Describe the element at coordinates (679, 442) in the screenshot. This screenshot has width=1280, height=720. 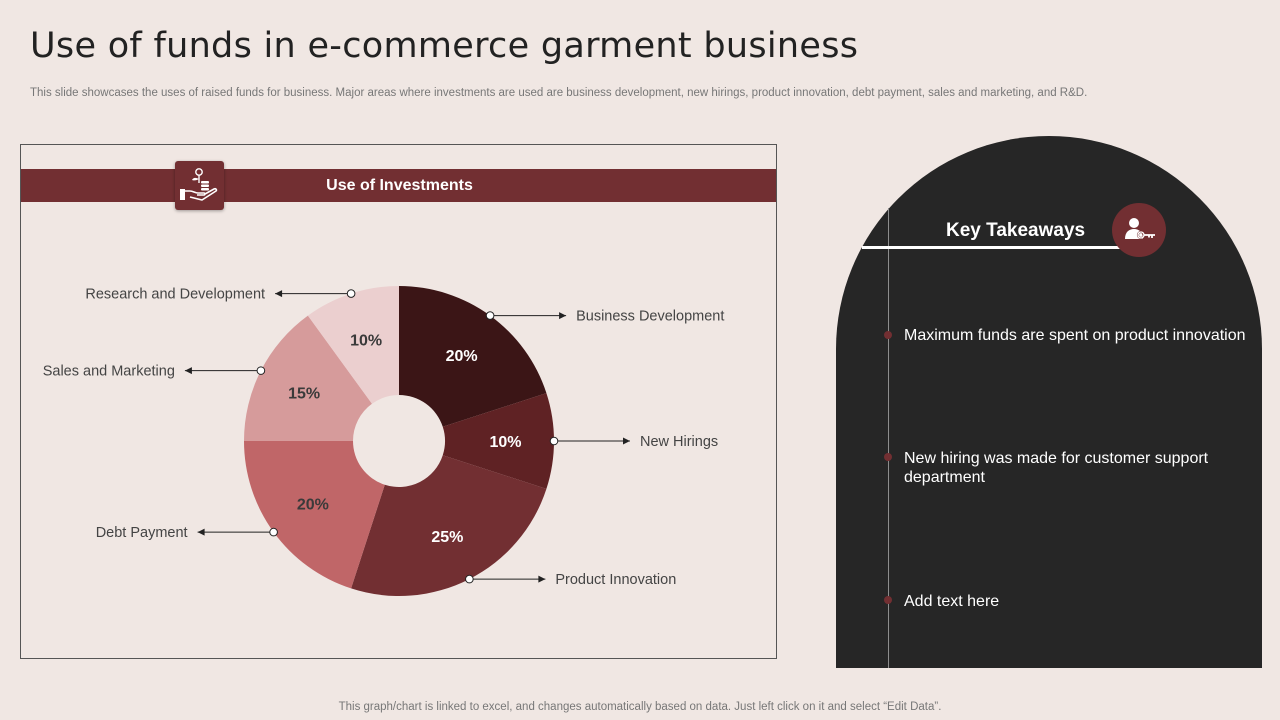
I see `category-label-new-hirings: New Hirings` at that location.